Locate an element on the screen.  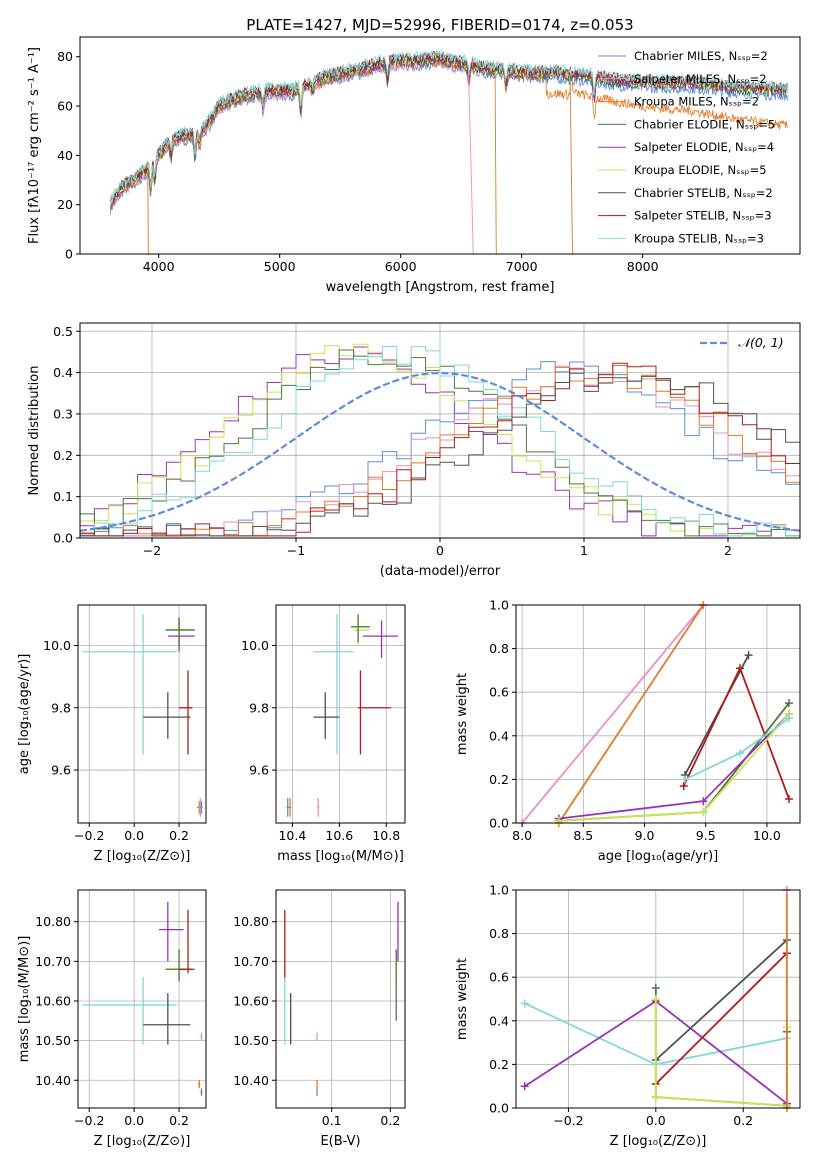
x-axis-label: (data-model)/error is located at coordinates (440, 571).